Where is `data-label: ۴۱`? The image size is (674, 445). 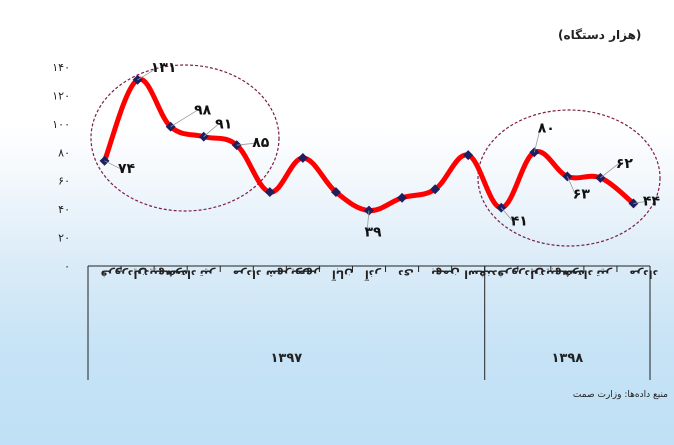 data-label: ۴۱ is located at coordinates (519, 222).